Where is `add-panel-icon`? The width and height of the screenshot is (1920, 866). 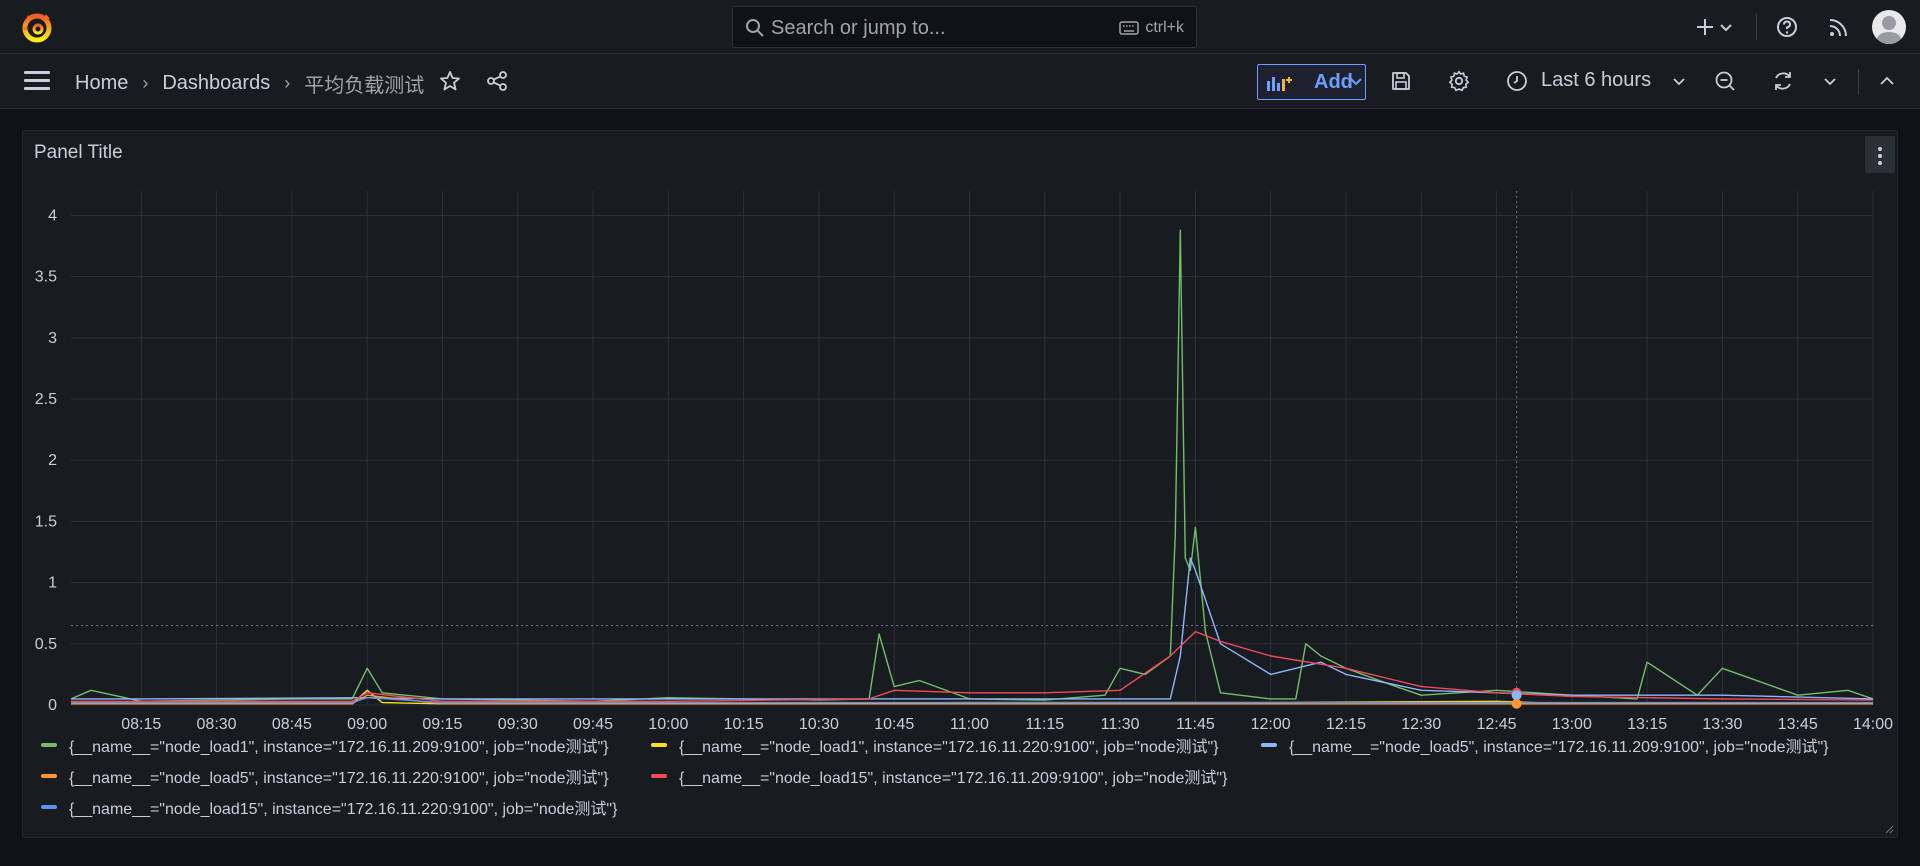
add-panel-icon is located at coordinates (1279, 84).